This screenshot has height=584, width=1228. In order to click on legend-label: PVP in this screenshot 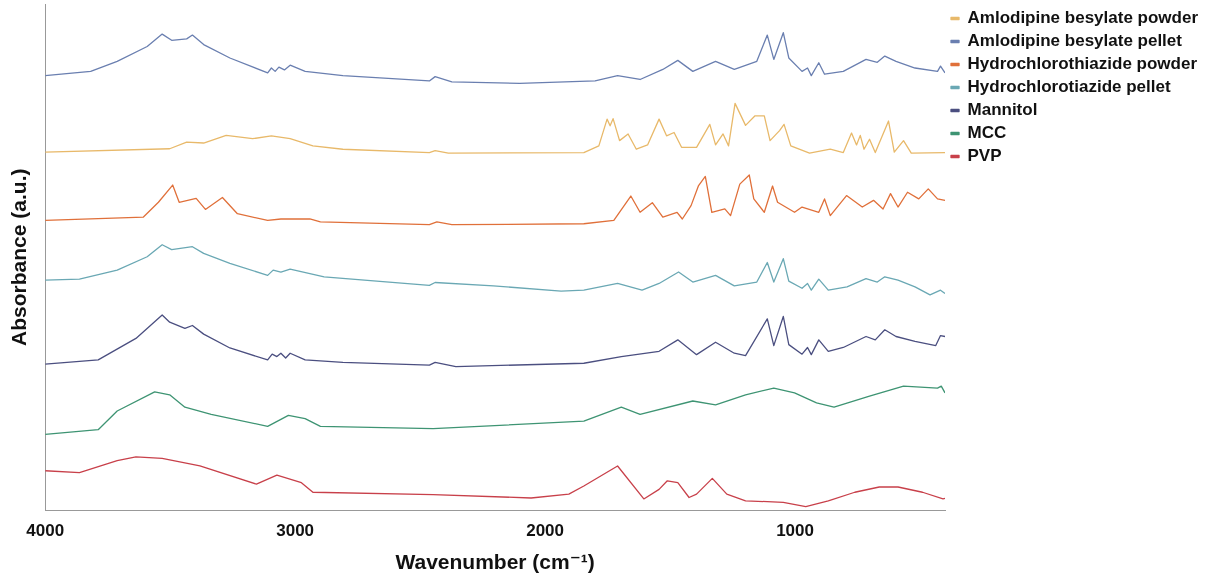, I will do `click(984, 156)`.